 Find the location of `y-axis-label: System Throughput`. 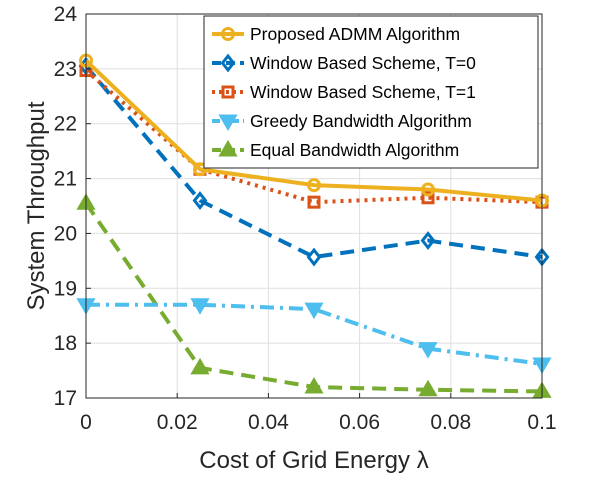

y-axis-label: System Throughput is located at coordinates (36, 205).